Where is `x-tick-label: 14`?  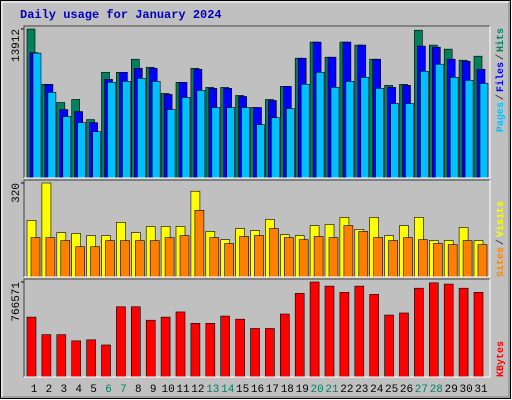 x-tick-label: 14 is located at coordinates (228, 390).